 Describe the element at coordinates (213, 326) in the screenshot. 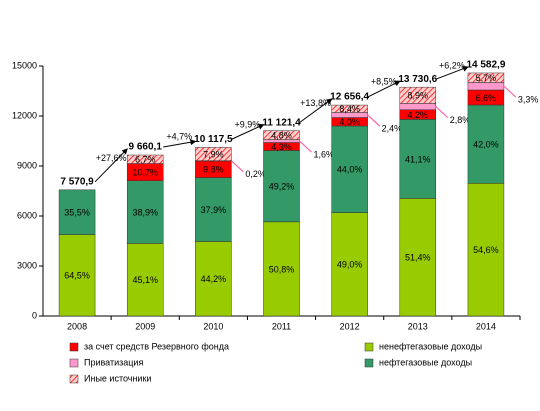

I see `x-tick-label: 2010` at that location.